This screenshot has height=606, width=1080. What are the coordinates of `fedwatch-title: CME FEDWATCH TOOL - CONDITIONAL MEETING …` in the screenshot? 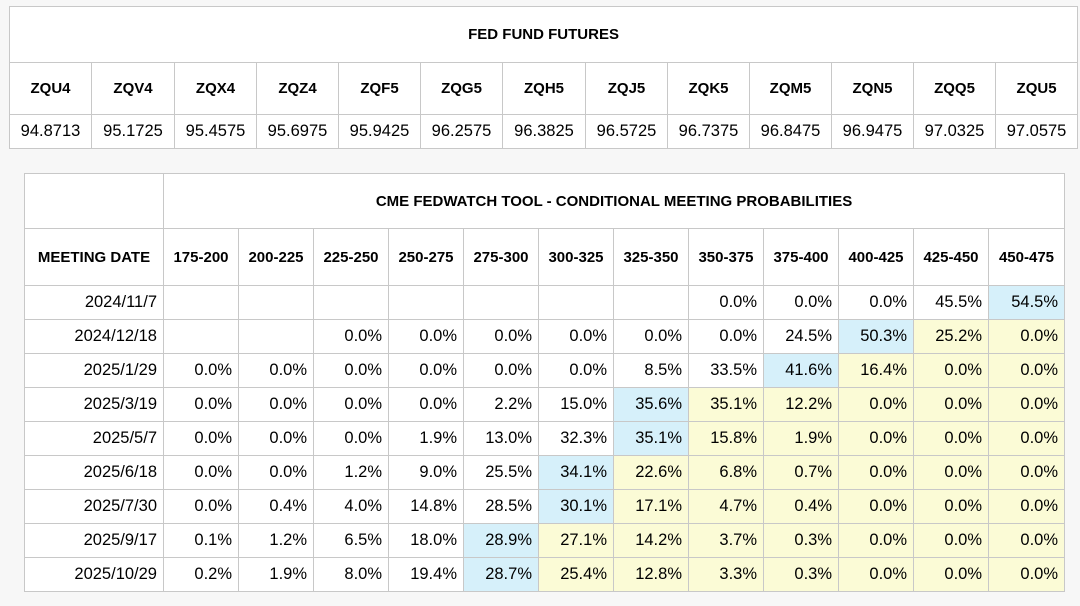 It's located at (614, 201).